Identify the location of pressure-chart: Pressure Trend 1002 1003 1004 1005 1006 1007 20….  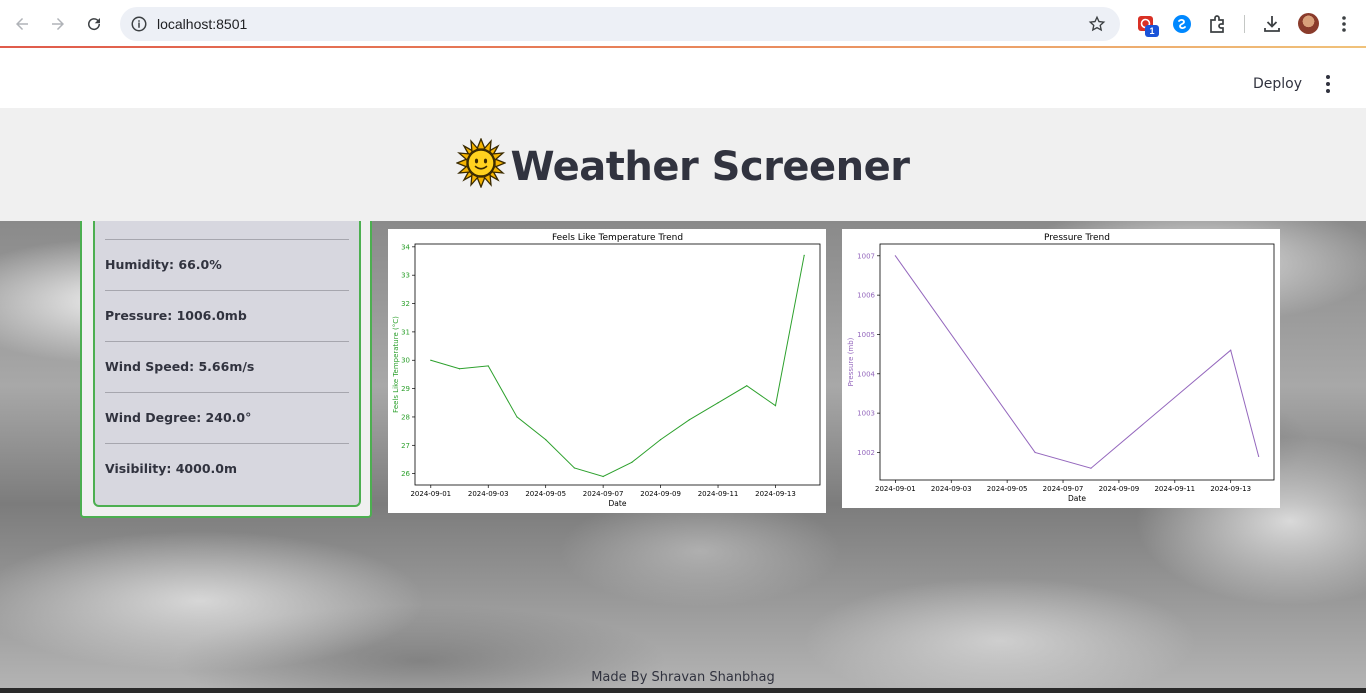
(1061, 368).